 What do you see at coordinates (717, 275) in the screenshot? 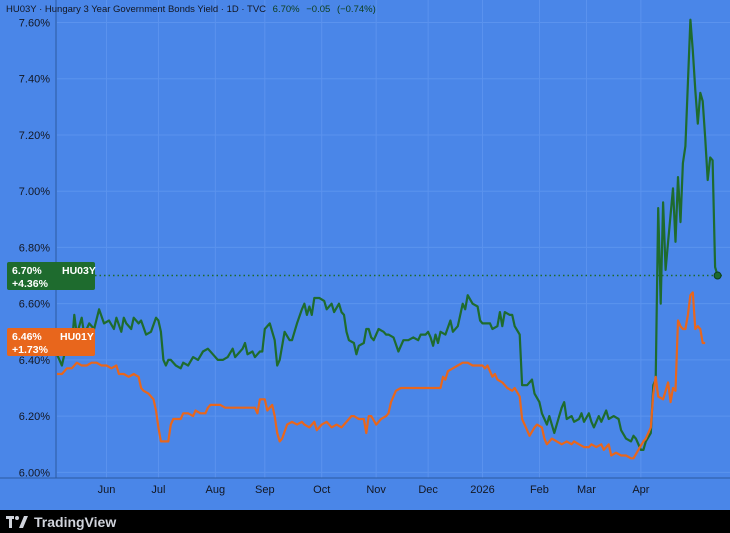
I see `last-point-marker-hu03y` at bounding box center [717, 275].